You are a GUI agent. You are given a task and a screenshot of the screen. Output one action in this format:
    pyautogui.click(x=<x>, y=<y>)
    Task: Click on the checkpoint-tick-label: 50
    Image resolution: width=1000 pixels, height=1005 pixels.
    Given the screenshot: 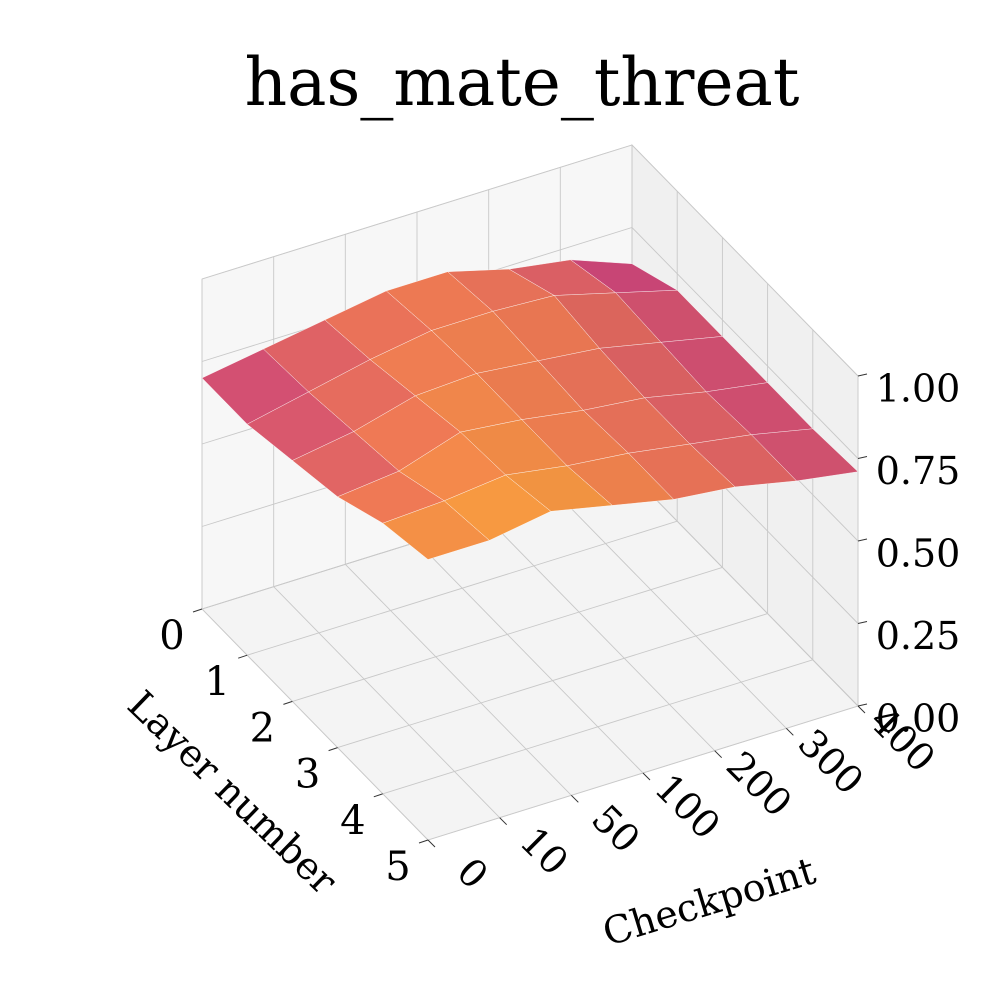 What is the action you would take?
    pyautogui.click(x=615, y=828)
    